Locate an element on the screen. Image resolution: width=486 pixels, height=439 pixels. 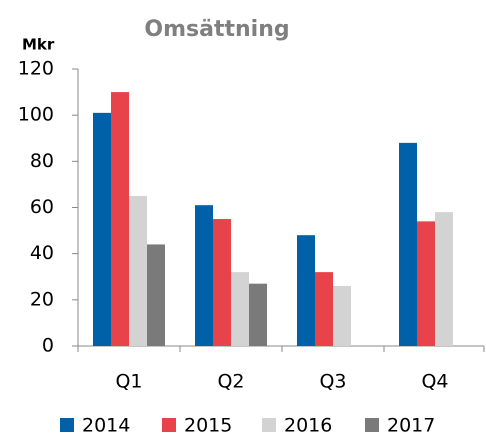
x-tick-label: Q2 is located at coordinates (230, 382).